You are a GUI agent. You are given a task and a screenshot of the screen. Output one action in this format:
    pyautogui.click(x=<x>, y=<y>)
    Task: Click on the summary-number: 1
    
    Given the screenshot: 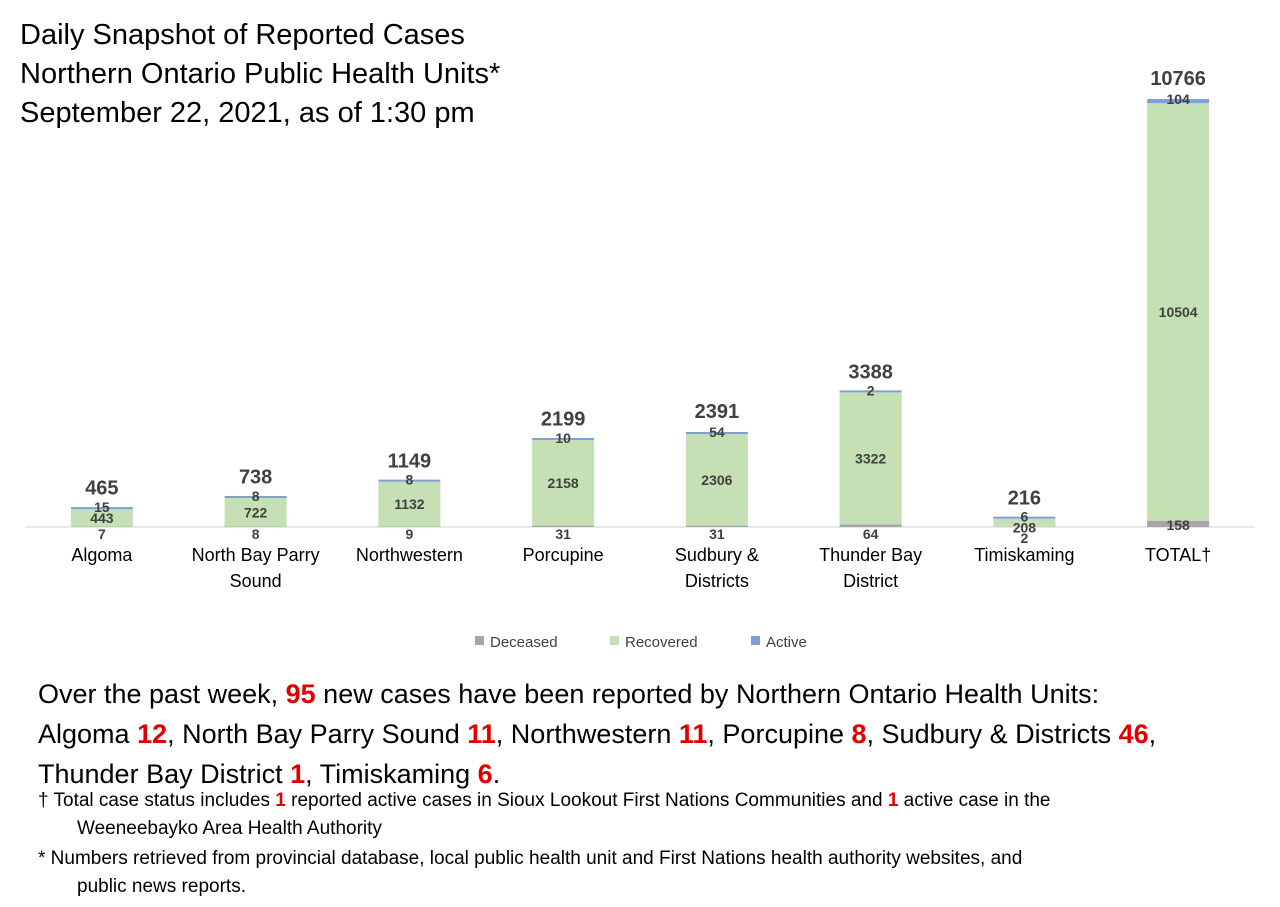 What is the action you would take?
    pyautogui.click(x=298, y=774)
    